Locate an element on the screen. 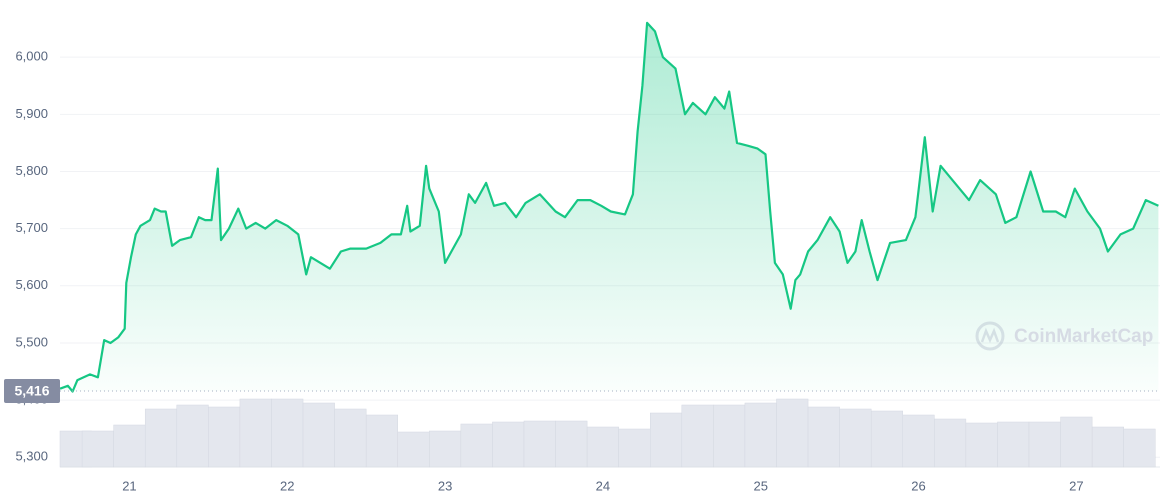 Image resolution: width=1161 pixels, height=500 pixels. x-tick-label: 22 is located at coordinates (287, 485).